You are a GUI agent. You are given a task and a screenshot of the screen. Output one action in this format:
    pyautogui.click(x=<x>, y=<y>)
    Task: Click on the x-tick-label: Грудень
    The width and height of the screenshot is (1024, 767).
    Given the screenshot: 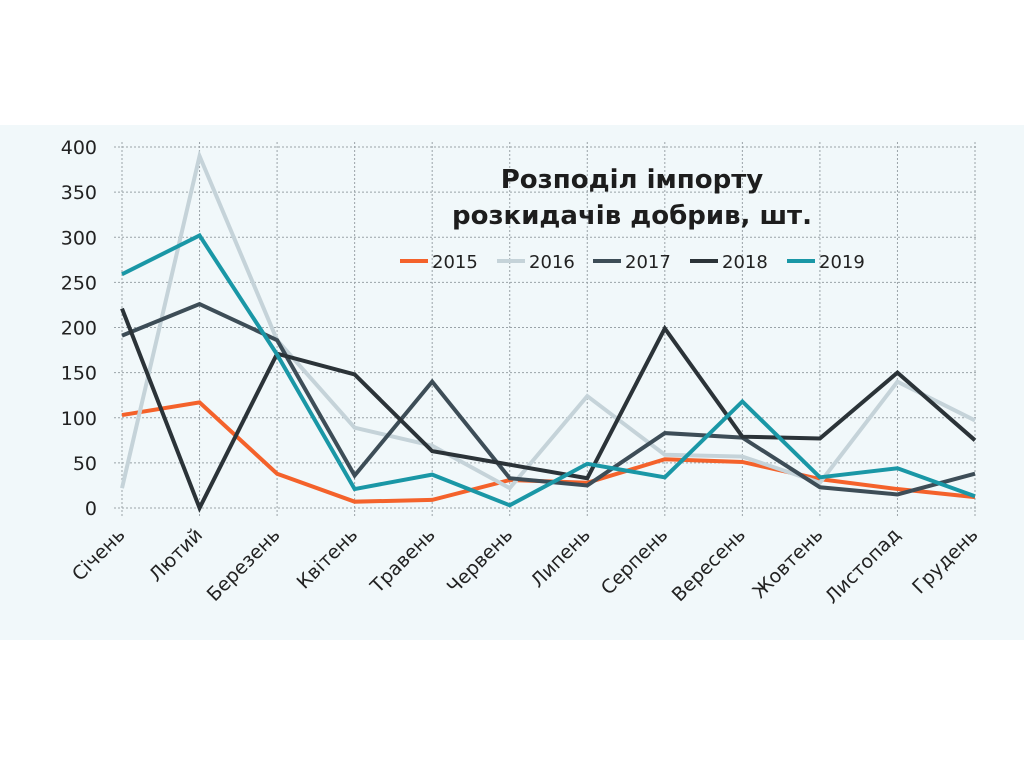 What is the action you would take?
    pyautogui.click(x=945, y=561)
    